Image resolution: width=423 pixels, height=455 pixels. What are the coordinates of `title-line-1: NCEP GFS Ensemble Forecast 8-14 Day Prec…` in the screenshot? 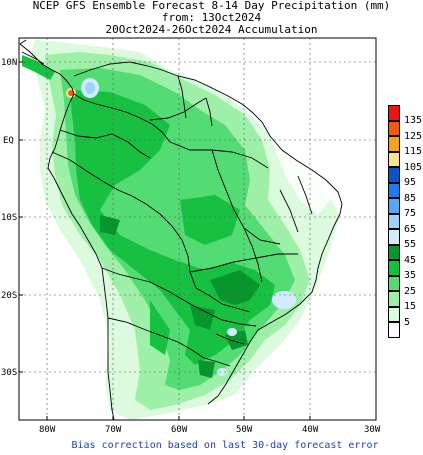 It's located at (211, 6).